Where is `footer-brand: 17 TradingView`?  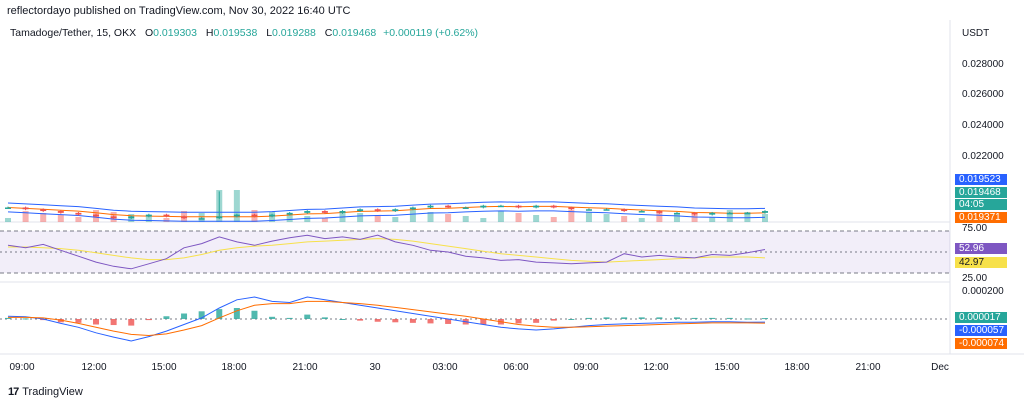
footer-brand: 17 TradingView is located at coordinates (45, 392).